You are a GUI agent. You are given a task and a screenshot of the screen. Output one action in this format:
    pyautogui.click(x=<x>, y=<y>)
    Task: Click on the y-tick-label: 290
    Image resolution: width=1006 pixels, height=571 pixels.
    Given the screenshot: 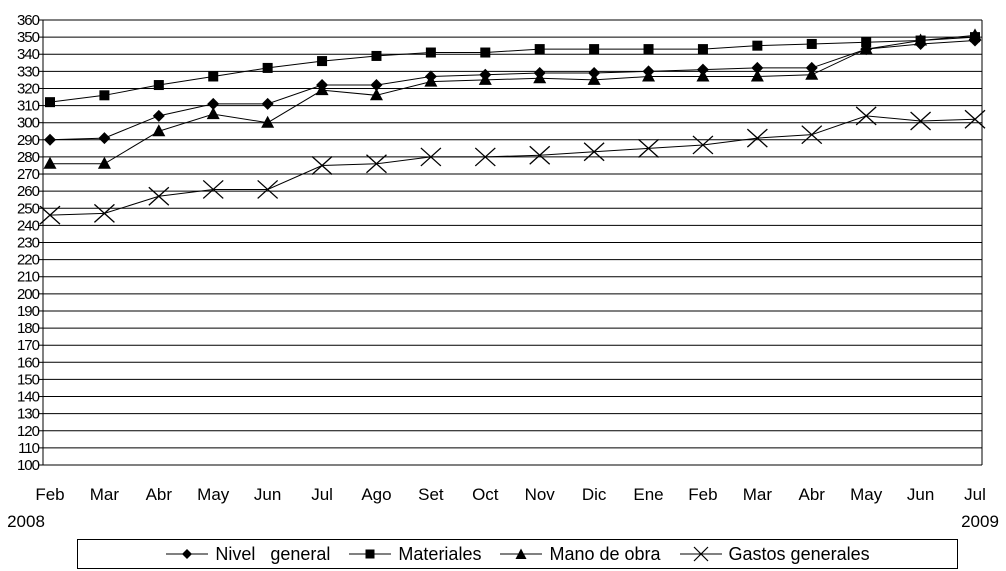 What is the action you would take?
    pyautogui.click(x=28, y=140)
    